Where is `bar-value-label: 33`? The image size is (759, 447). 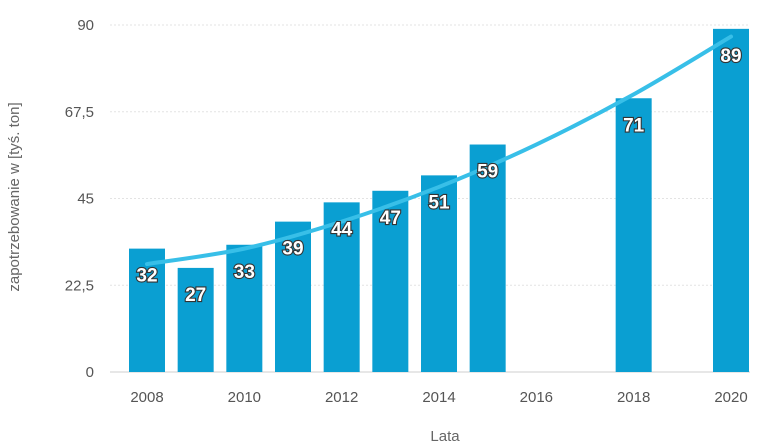 bar-value-label: 33 is located at coordinates (244, 272).